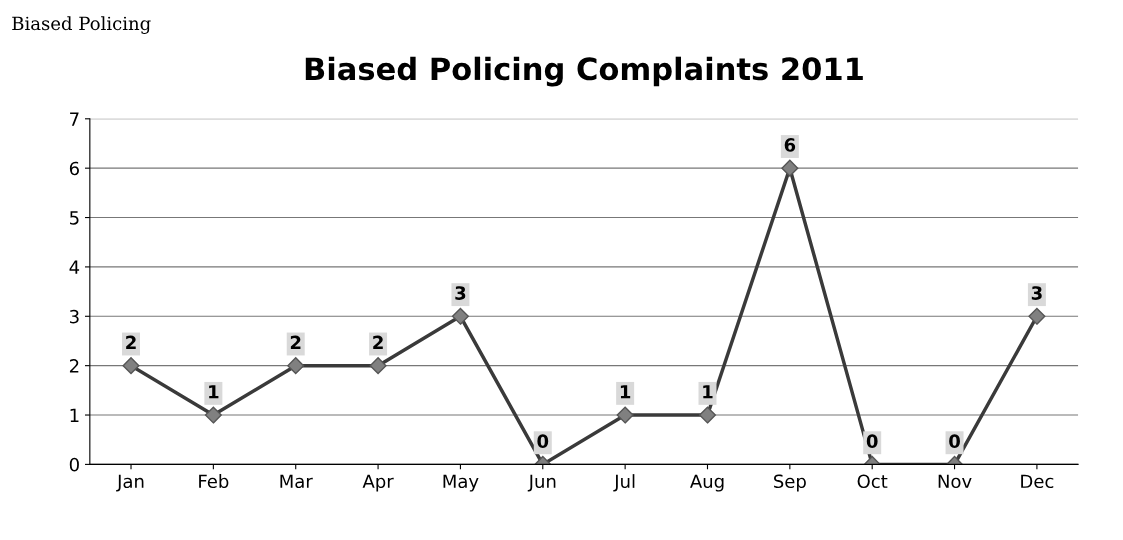 The image size is (1123, 540). I want to click on x-tick-label: Aug, so click(707, 483).